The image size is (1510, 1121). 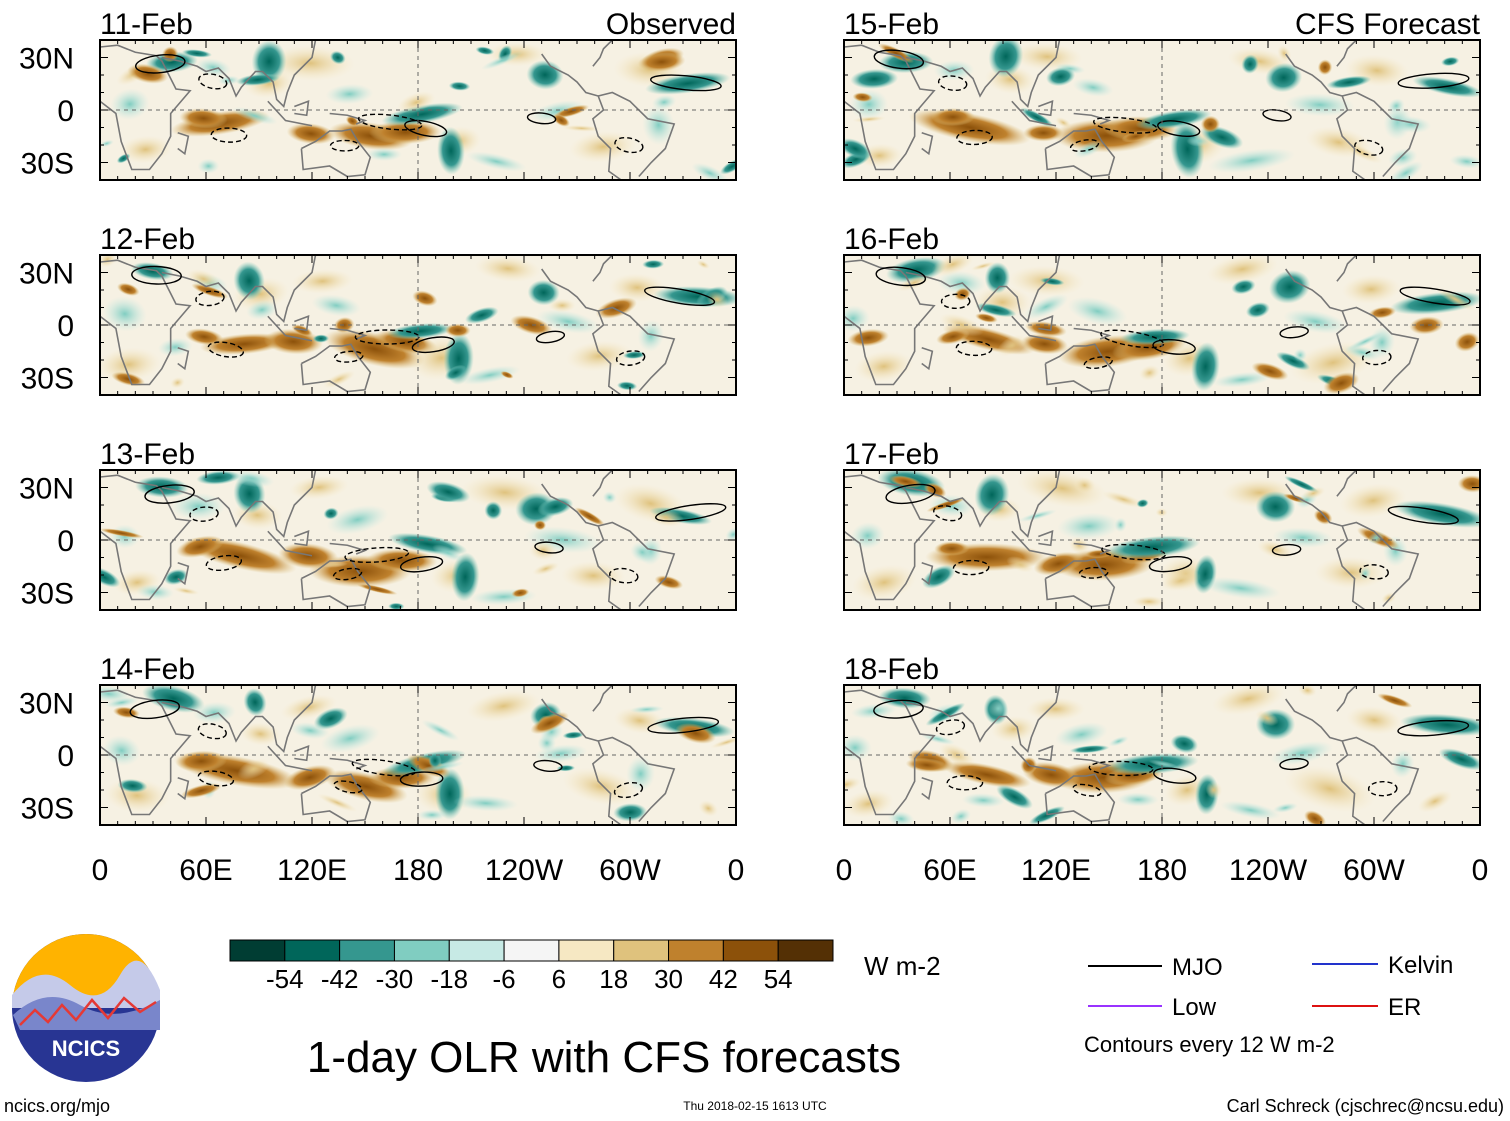 I want to click on colorbar-tick-label: 30, so click(x=668, y=979).